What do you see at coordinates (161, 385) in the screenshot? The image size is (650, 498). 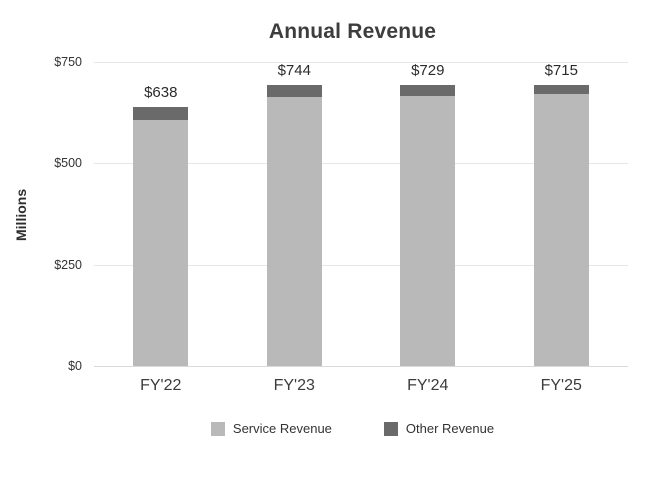 I see `x-axis-label: FY'22` at bounding box center [161, 385].